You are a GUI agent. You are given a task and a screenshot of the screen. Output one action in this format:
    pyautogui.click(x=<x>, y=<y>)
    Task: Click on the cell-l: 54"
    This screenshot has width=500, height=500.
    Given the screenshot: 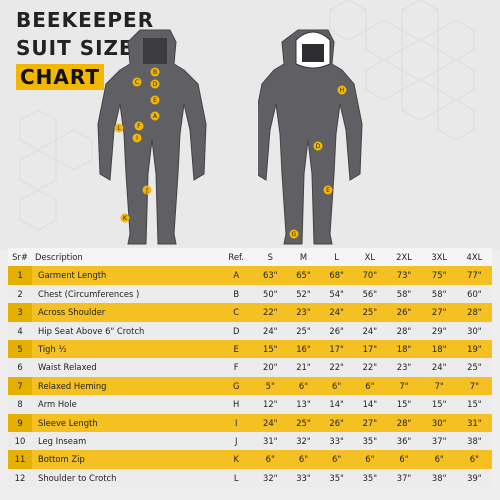 What is the action you would take?
    pyautogui.click(x=337, y=294)
    